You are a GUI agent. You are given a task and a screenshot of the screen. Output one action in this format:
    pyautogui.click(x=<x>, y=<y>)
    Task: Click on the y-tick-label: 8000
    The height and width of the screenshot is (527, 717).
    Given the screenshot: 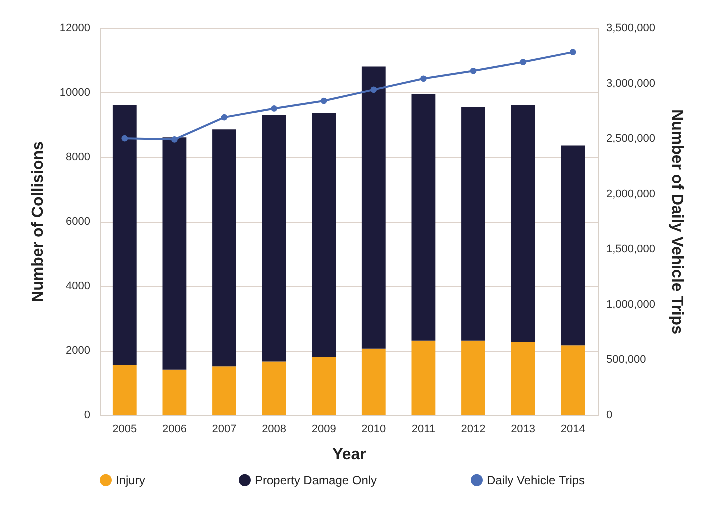 What is the action you would take?
    pyautogui.click(x=78, y=158)
    